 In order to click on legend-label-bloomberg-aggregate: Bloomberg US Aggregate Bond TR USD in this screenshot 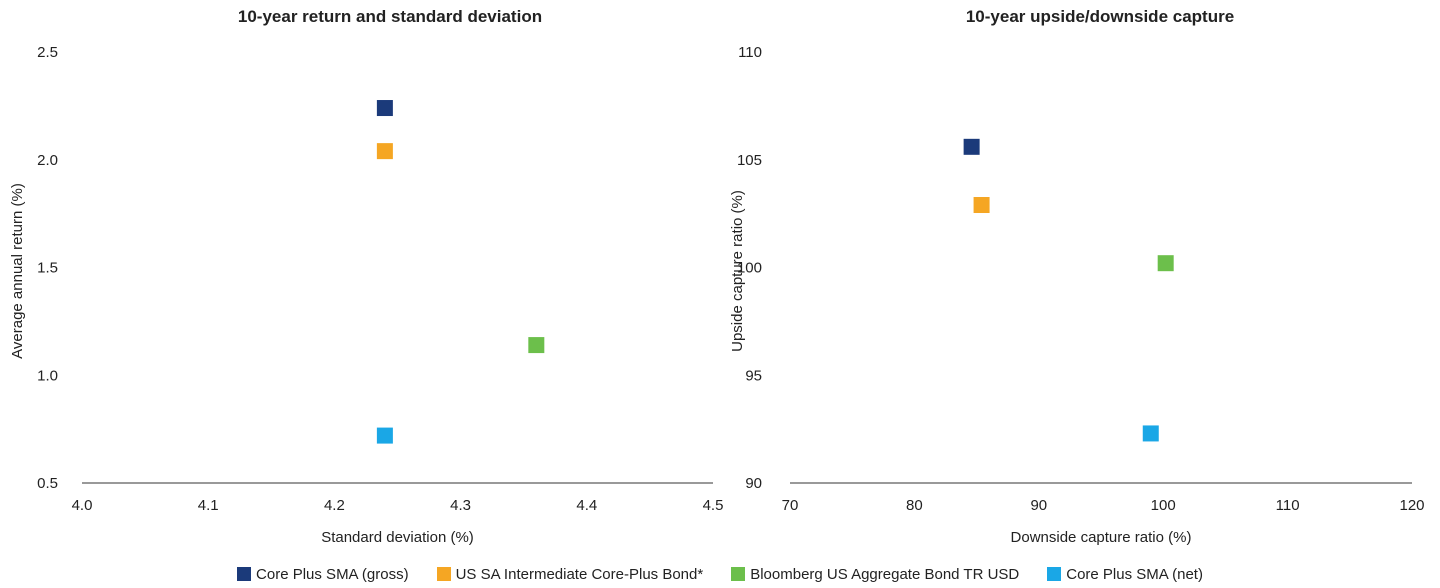, I will do `click(885, 574)`.